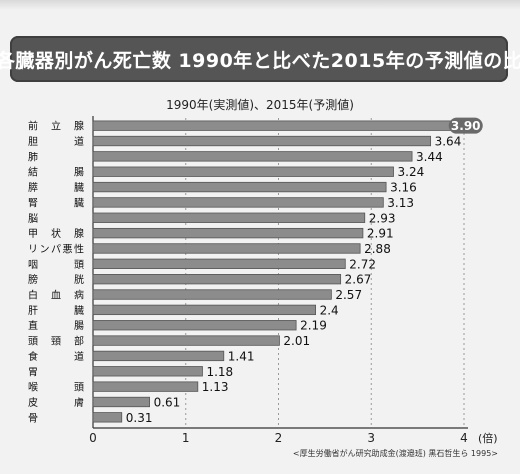 The height and width of the screenshot is (474, 520). What do you see at coordinates (377, 249) in the screenshot?
I see `value-label: 2.88` at bounding box center [377, 249].